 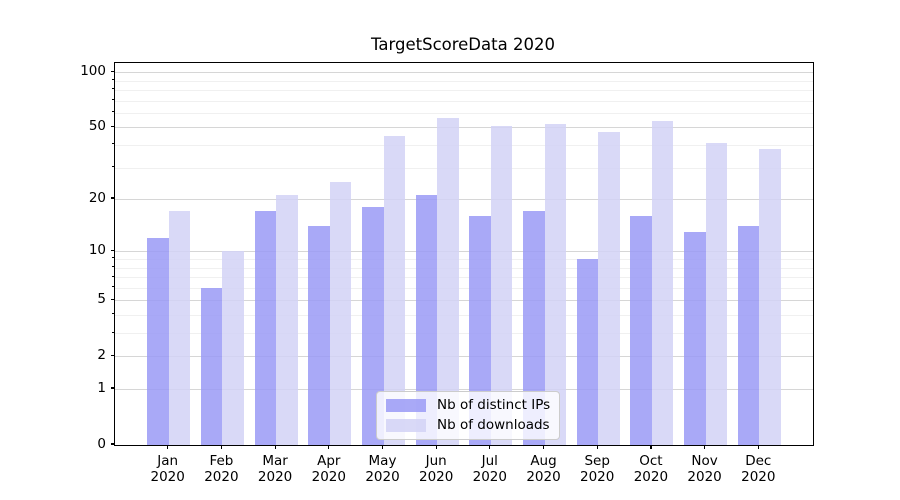 I want to click on xtick-mark-may, so click(x=382, y=447).